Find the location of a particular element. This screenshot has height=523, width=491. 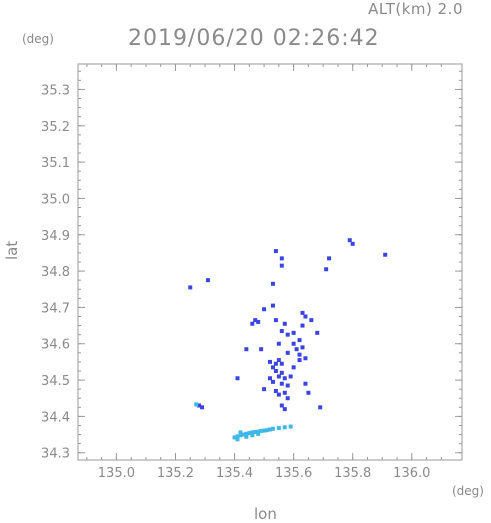

altitude-label: ALT(km) 2.0 is located at coordinates (415, 9).